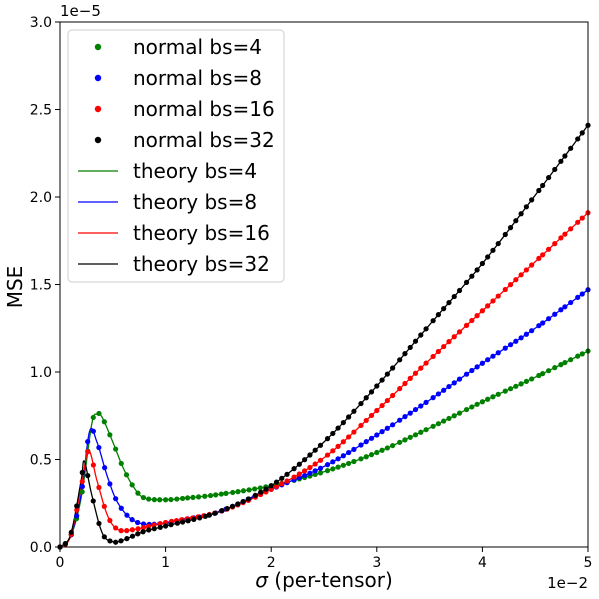  I want to click on legend-entry-theory-bs-4: theory bs=4, so click(167, 171).